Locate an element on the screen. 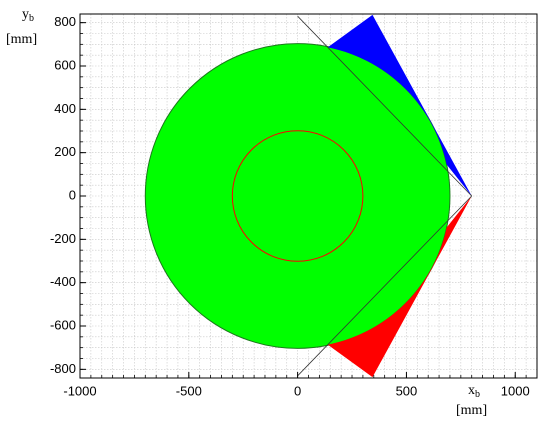  y-tick-label: -400 is located at coordinates (63, 281).